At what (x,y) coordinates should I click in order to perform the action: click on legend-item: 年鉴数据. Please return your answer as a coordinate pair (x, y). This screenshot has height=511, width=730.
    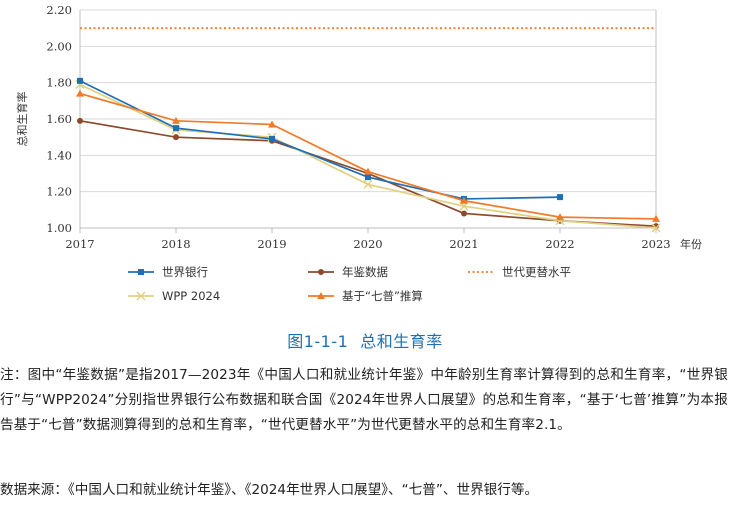
    Looking at the image, I should click on (348, 272).